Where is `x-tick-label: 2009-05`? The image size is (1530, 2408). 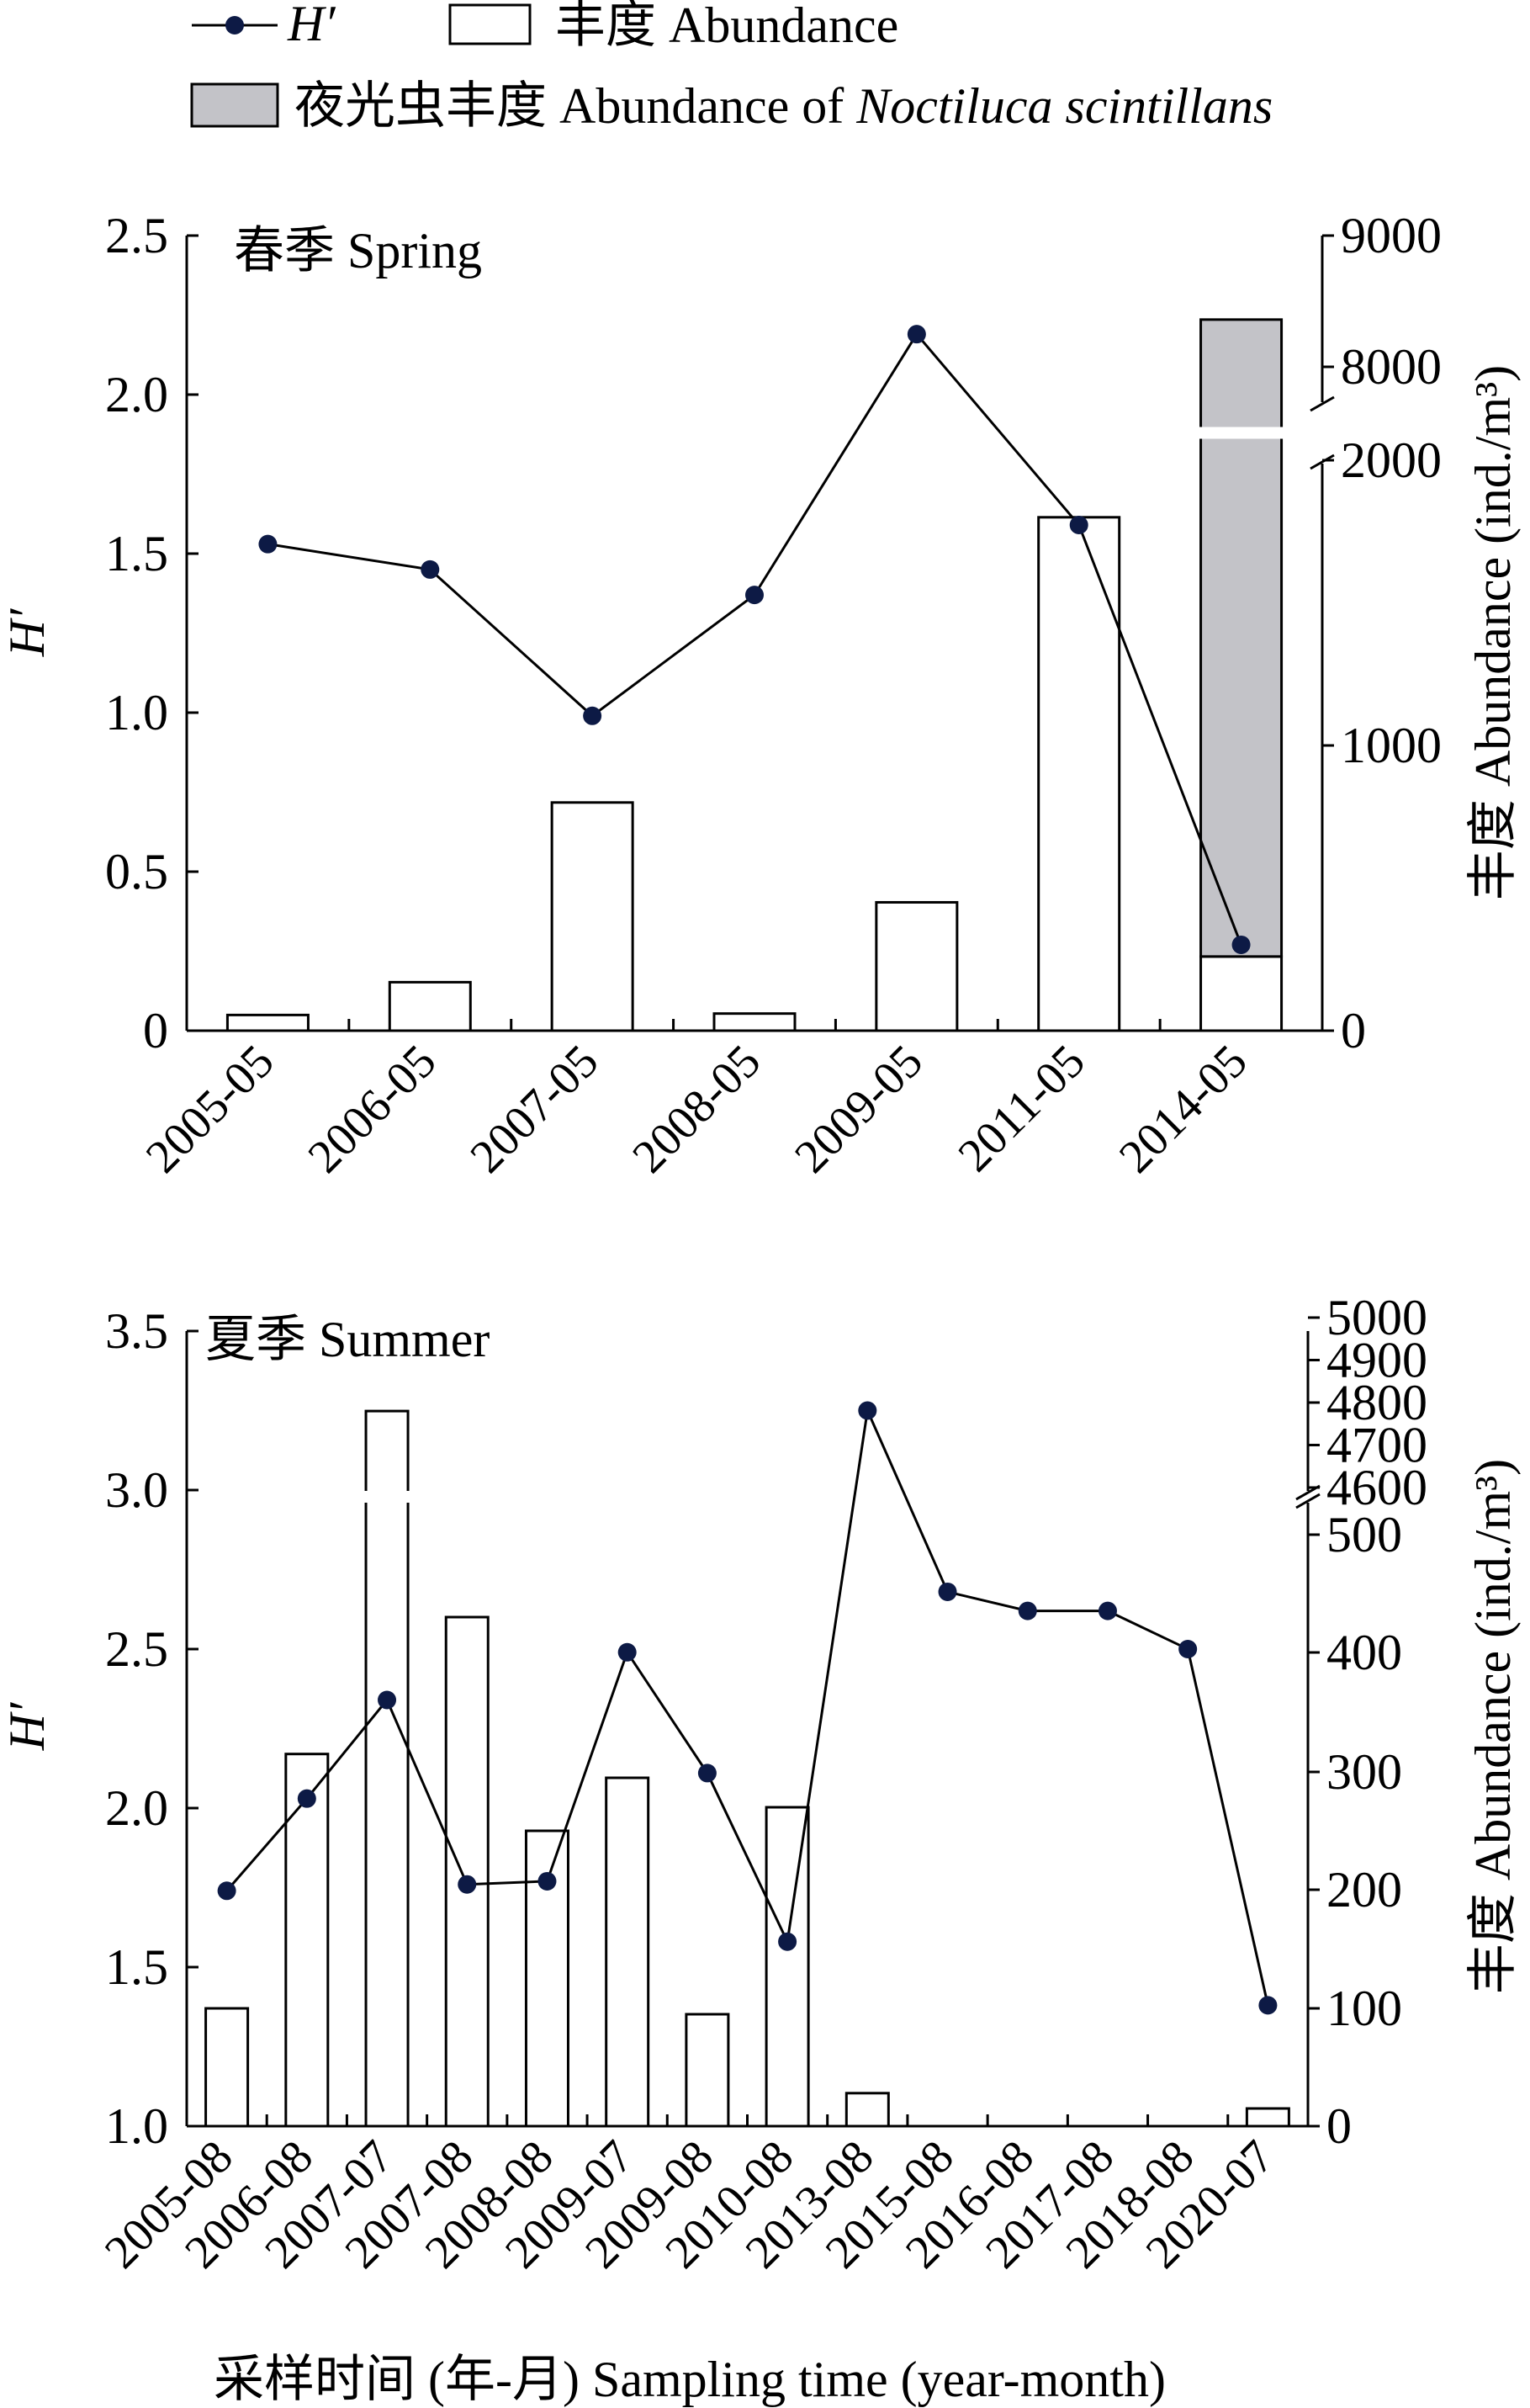 x-tick-label: 2009-05 is located at coordinates (859, 1109).